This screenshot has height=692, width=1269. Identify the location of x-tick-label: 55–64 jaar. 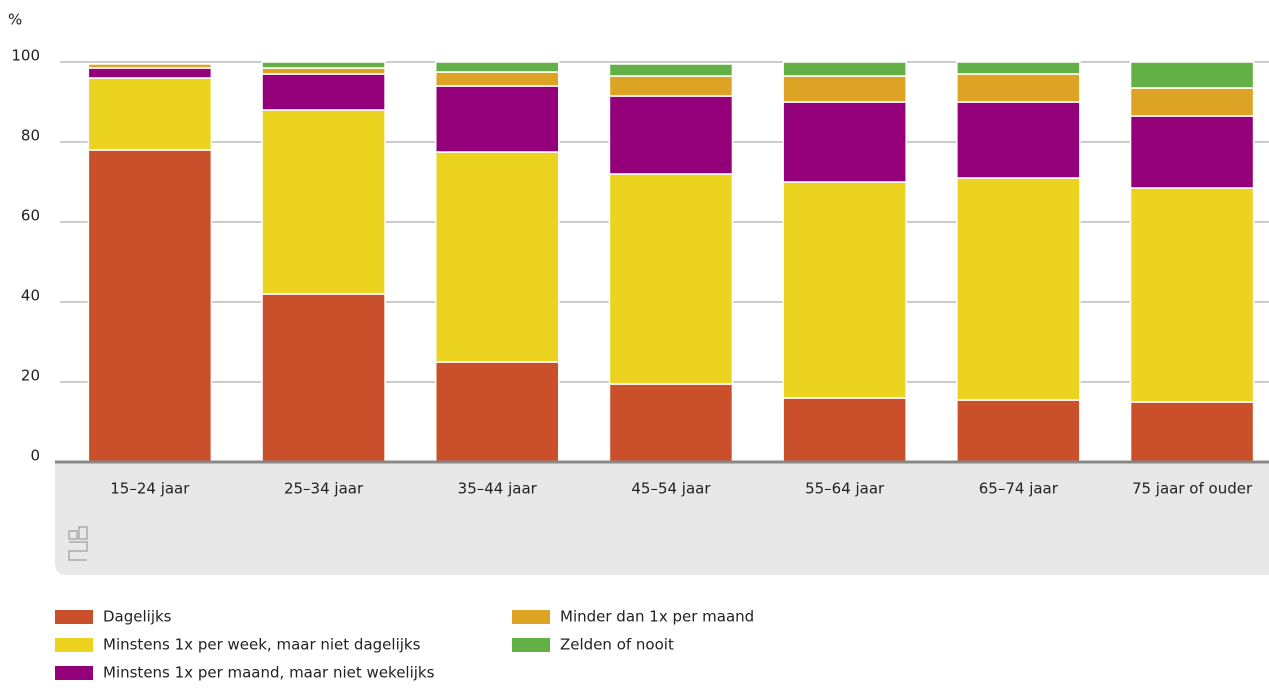
(845, 489).